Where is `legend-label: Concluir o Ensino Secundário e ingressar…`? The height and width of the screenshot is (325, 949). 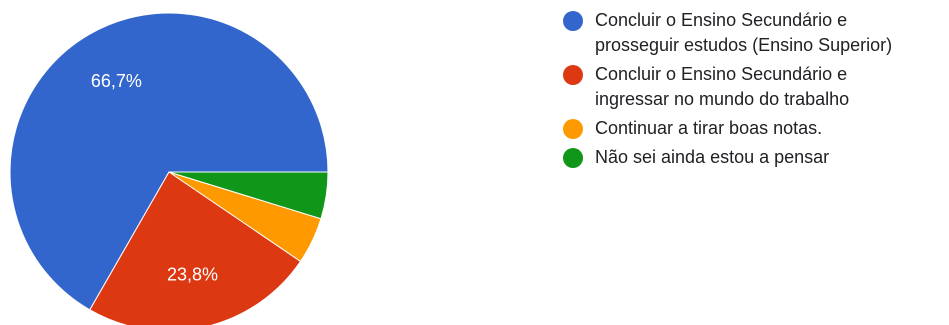
legend-label: Concluir o Ensino Secundário e ingressar… is located at coordinates (722, 86).